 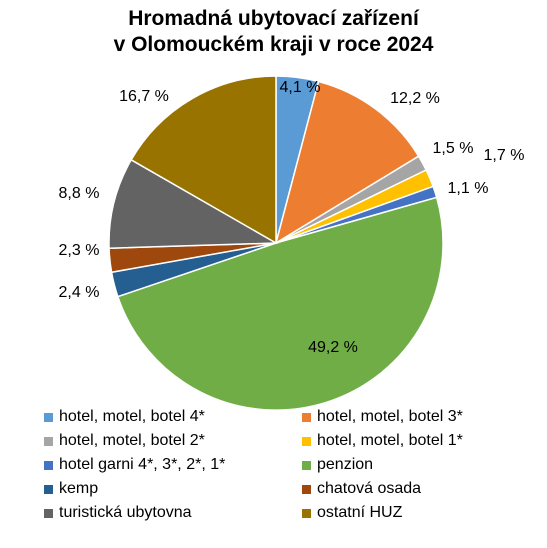 I want to click on chart-title-line-1: Hromadná ubytovací zařízení, so click(x=273, y=18).